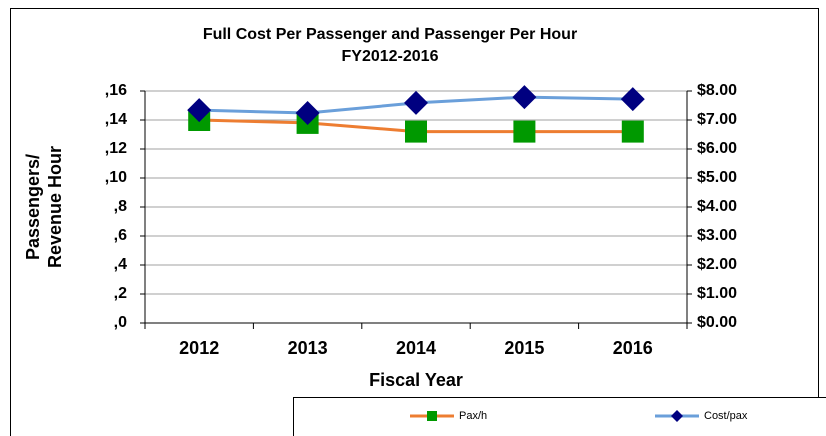 Image resolution: width=826 pixels, height=436 pixels. Describe the element at coordinates (524, 348) in the screenshot. I see `x-tick-label: 2015` at that location.